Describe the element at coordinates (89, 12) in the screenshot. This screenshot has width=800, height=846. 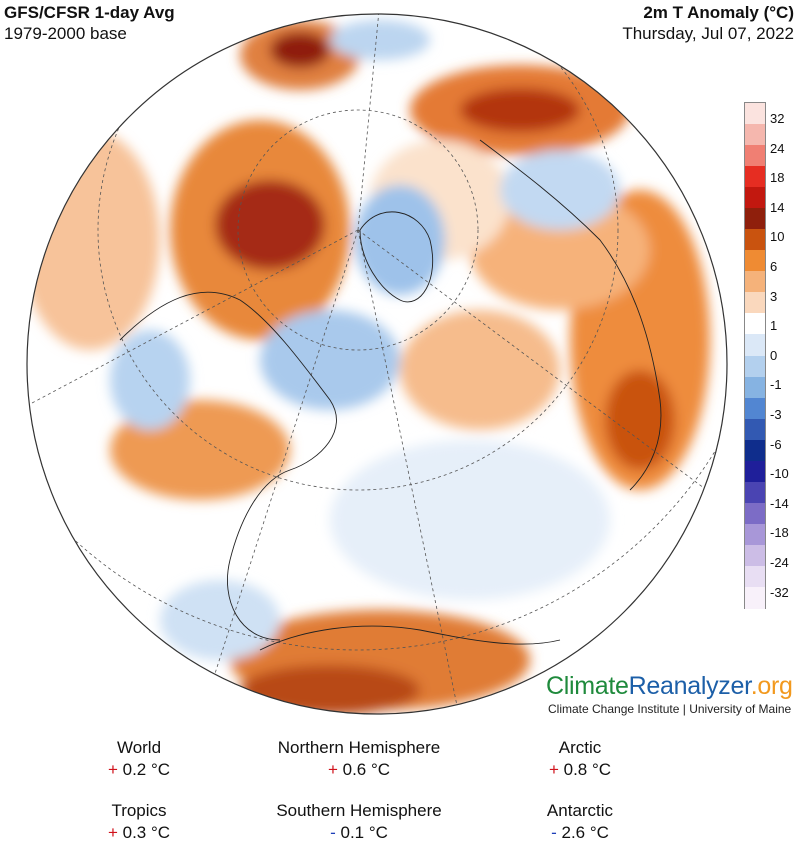
I see `model-title: GFS/CFSR 1-day Avg` at that location.